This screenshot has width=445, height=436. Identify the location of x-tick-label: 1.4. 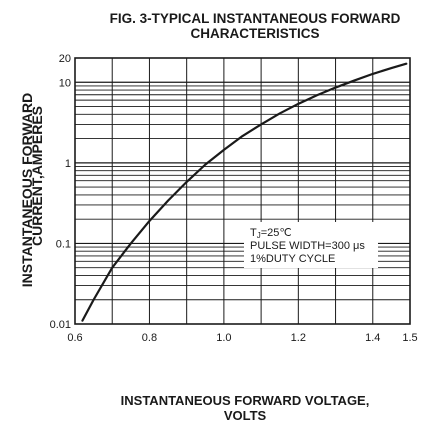
(372, 338).